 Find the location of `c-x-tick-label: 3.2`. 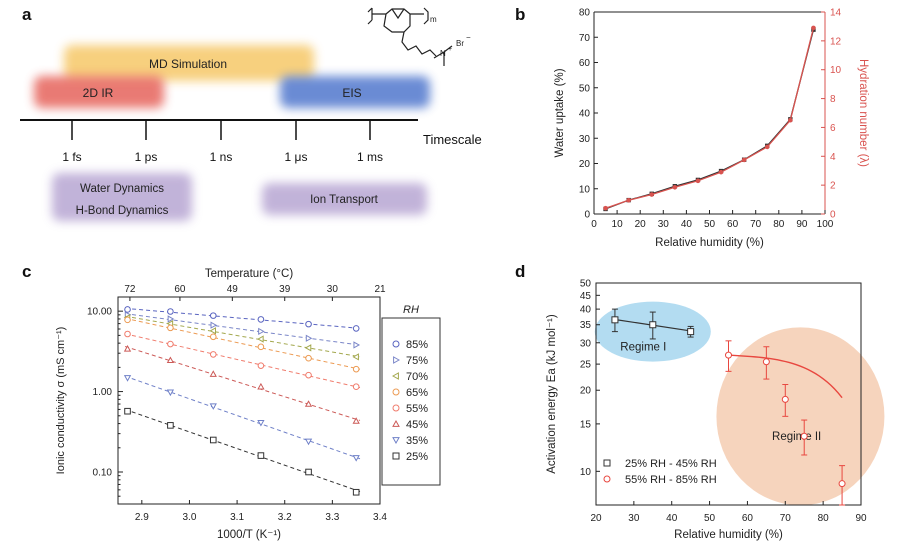

c-x-tick-label: 3.2 is located at coordinates (285, 517).